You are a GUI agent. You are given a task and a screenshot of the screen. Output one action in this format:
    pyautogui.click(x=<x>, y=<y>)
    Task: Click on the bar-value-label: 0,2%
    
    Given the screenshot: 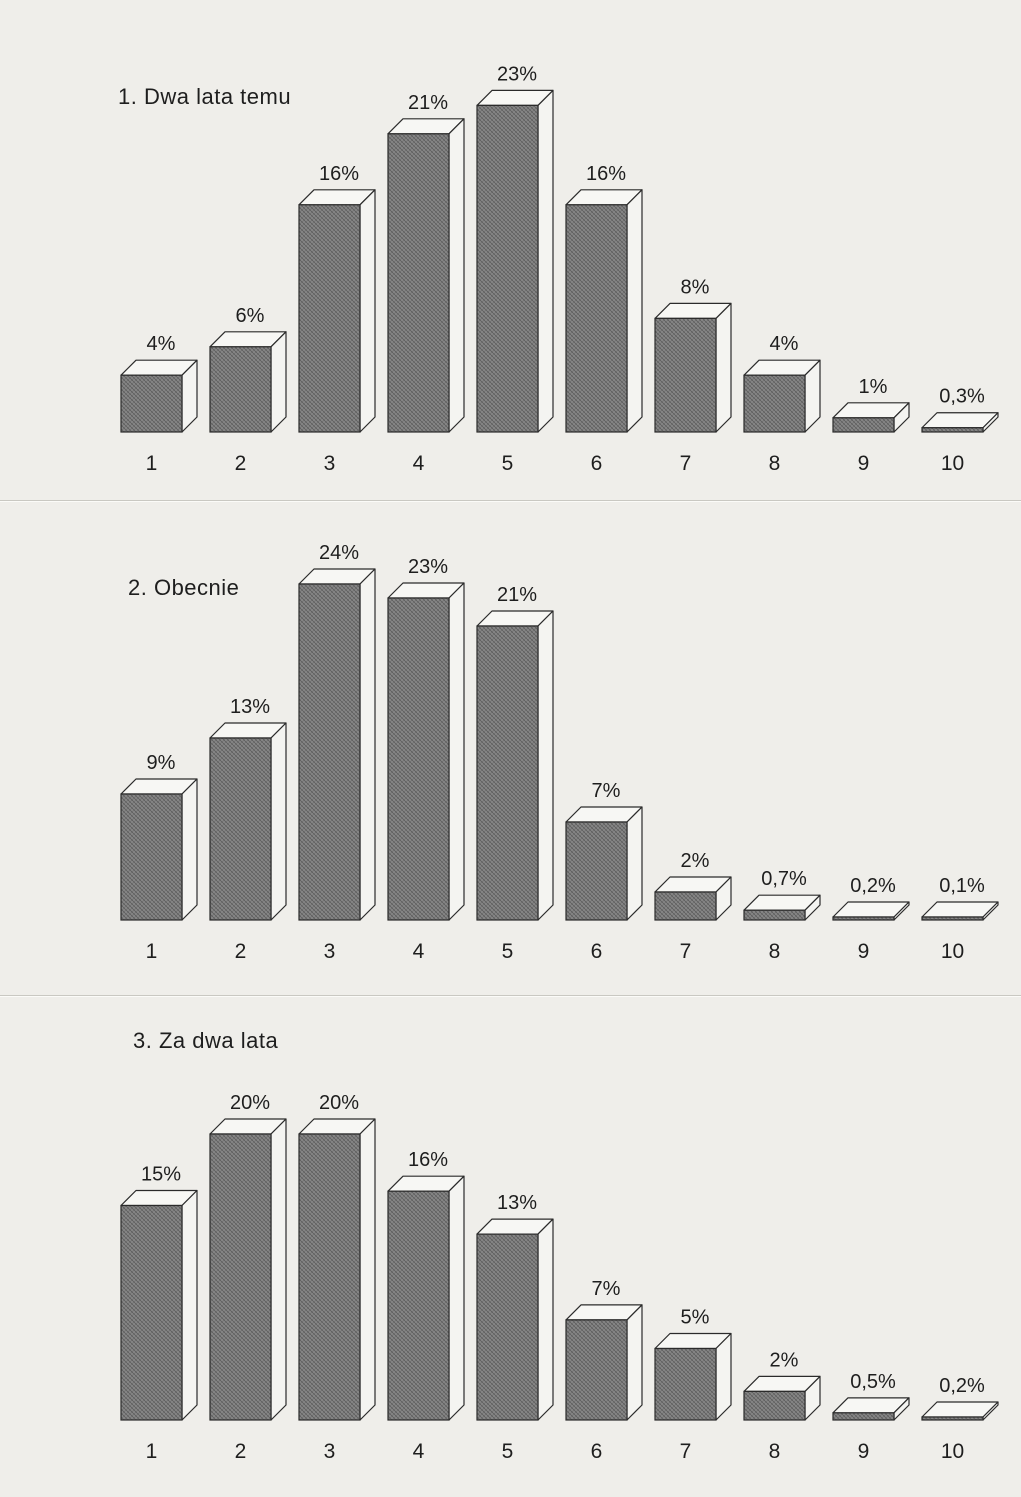 What is the action you would take?
    pyautogui.click(x=873, y=886)
    